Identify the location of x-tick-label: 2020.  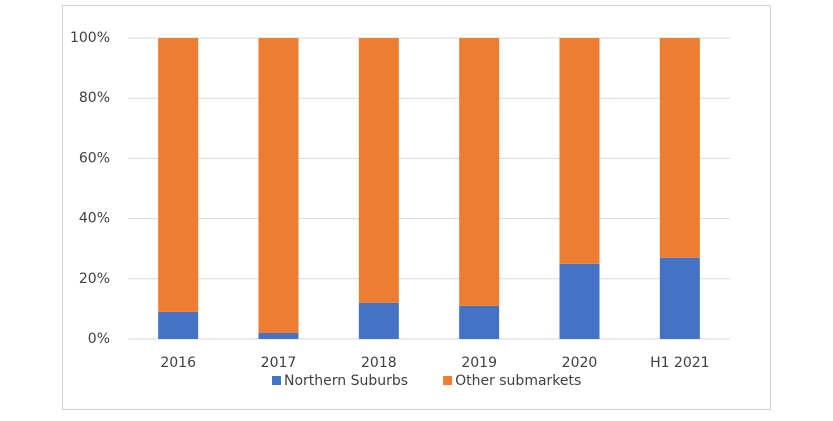
(580, 363).